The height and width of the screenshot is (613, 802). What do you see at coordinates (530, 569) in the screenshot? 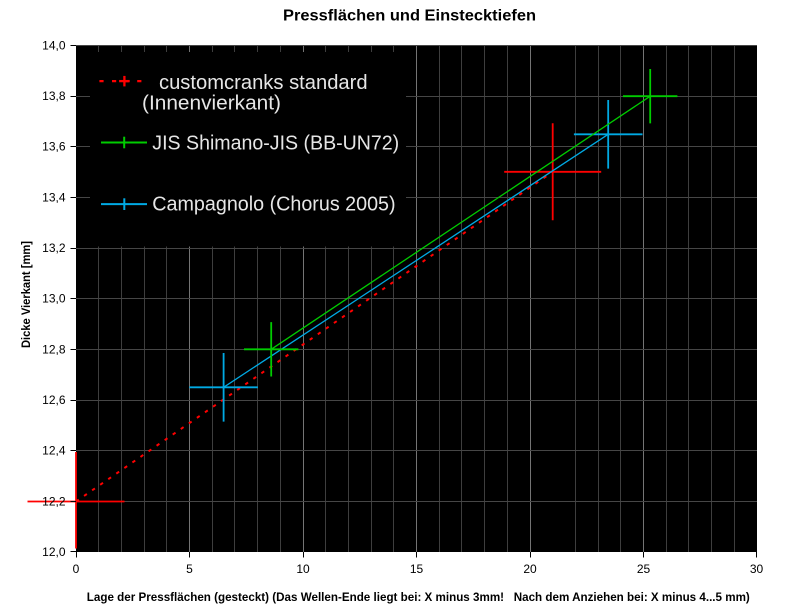
I see `svg-text: 20` at bounding box center [530, 569].